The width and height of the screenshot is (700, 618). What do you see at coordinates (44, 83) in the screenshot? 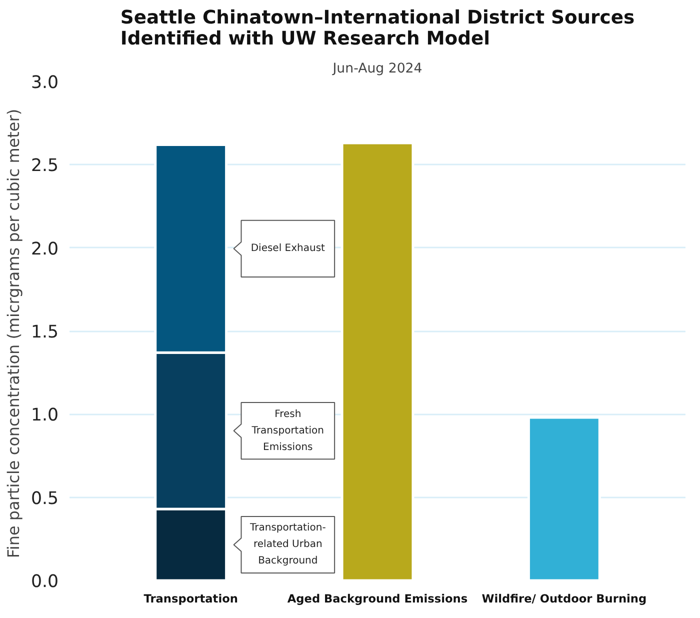
I see `y-tick-label: 3.0` at bounding box center [44, 83].